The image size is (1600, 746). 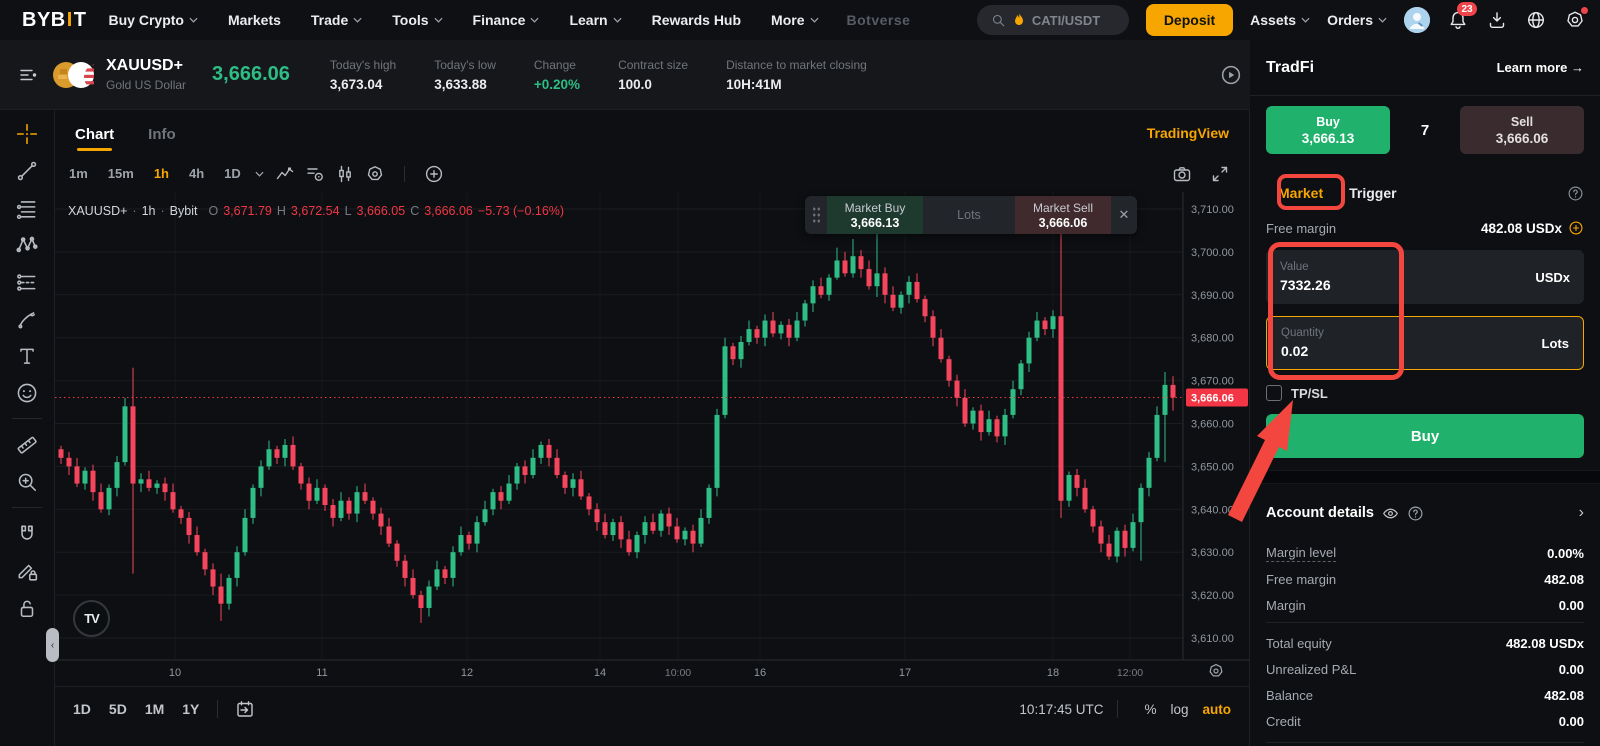 What do you see at coordinates (27, 533) in the screenshot?
I see `magnet-icon` at bounding box center [27, 533].